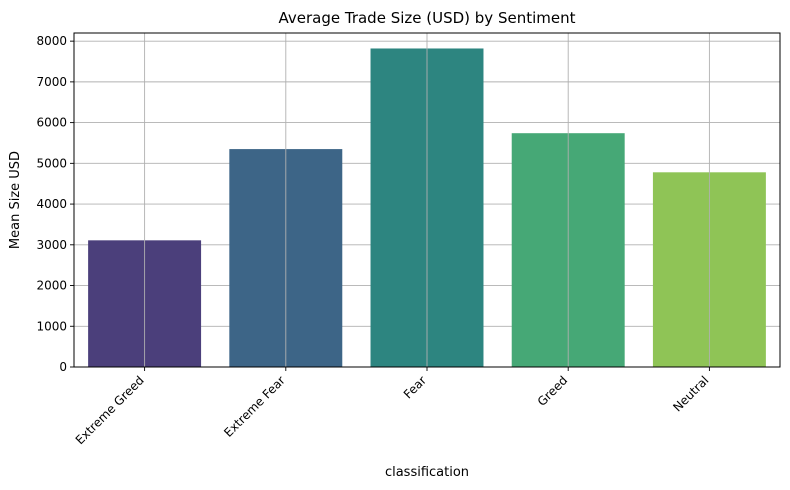 Image resolution: width=790 pixels, height=490 pixels. I want to click on x-tick-label: Fear, so click(415, 387).